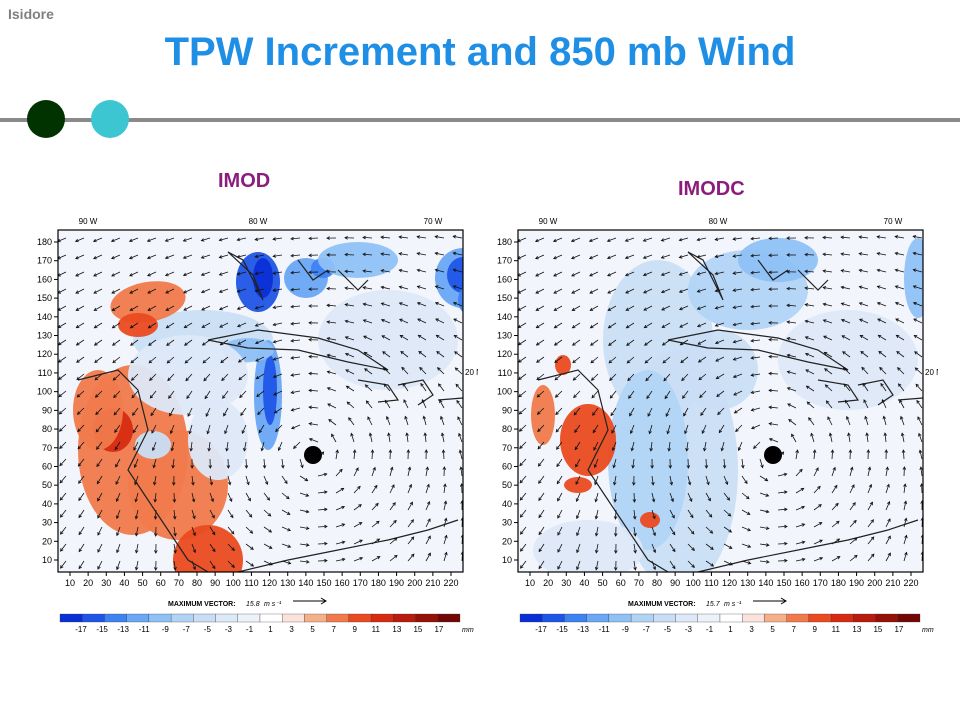 The width and height of the screenshot is (960, 720). What do you see at coordinates (583, 629) in the screenshot?
I see `colorbar-tick-label: -13` at bounding box center [583, 629].